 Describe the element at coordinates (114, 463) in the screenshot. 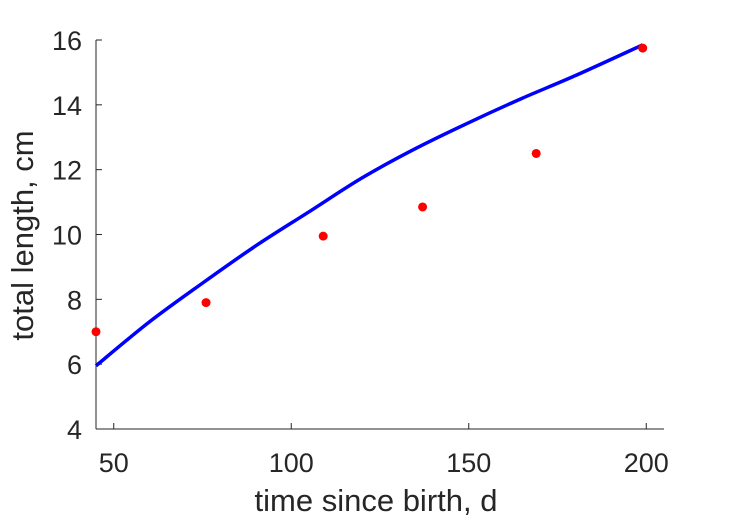

I see `x-tick-label: 50` at that location.